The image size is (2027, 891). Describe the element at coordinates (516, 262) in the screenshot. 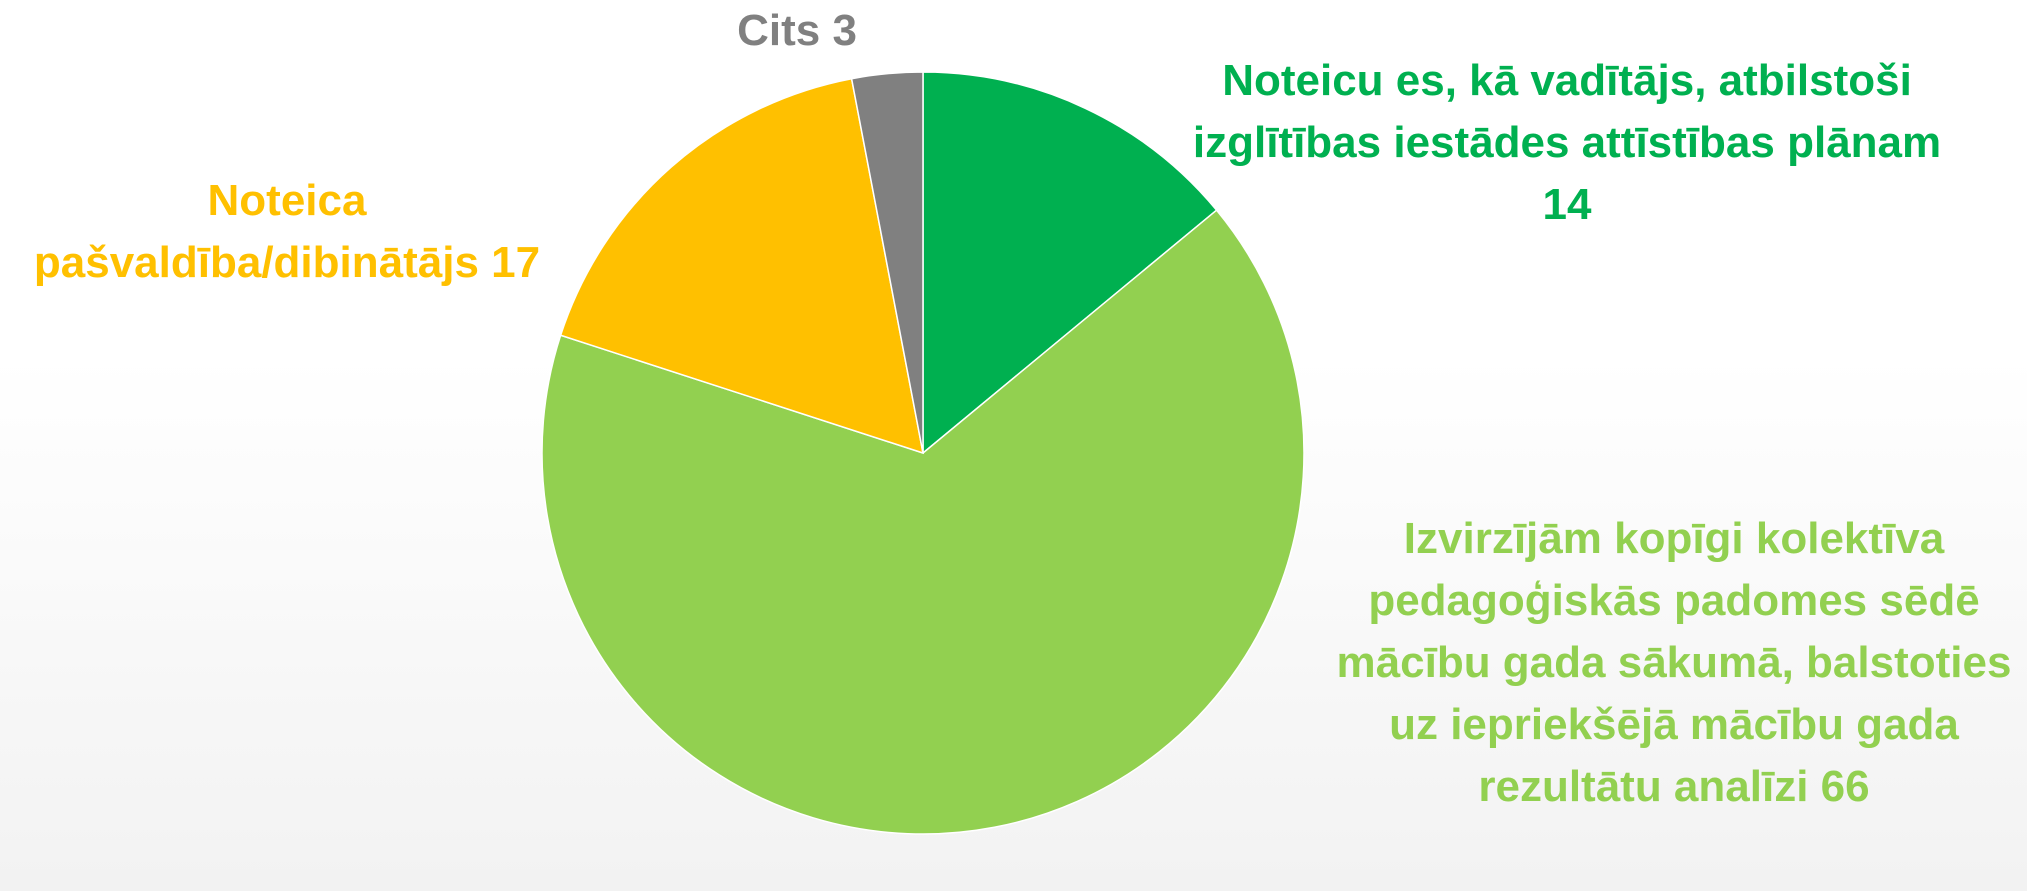

I see `value-label: 17` at that location.